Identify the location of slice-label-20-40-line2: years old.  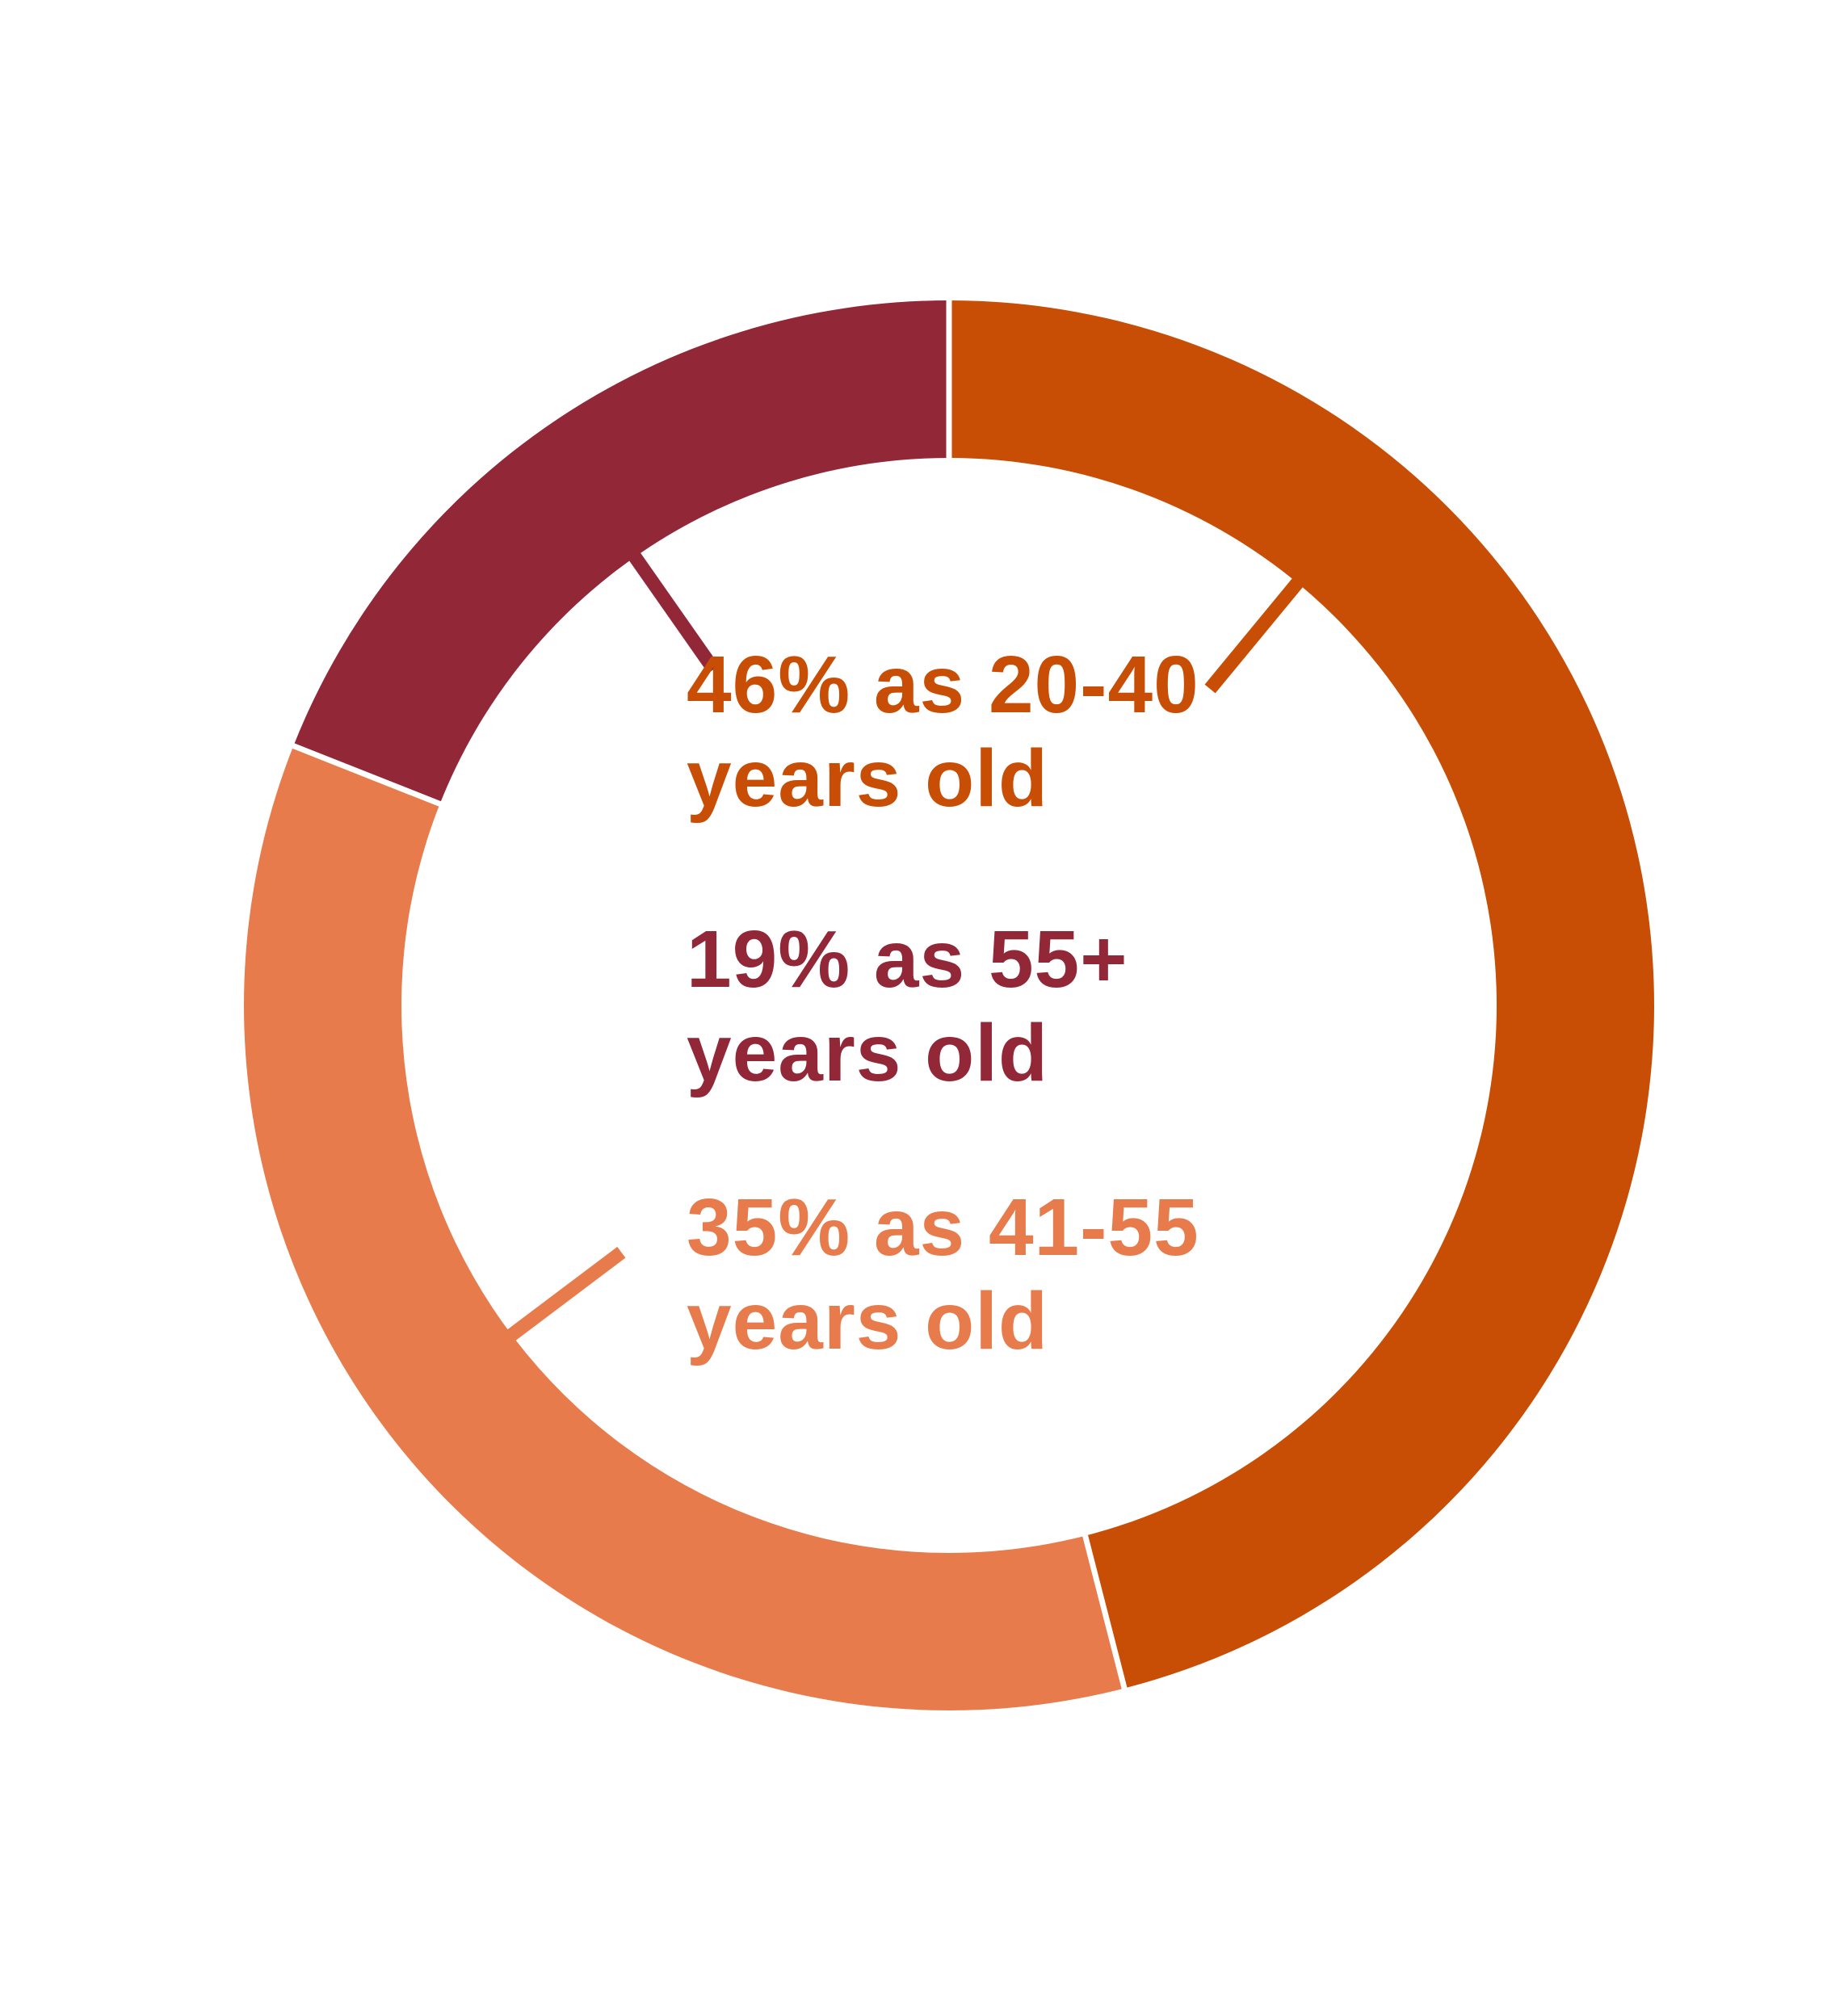
(868, 778).